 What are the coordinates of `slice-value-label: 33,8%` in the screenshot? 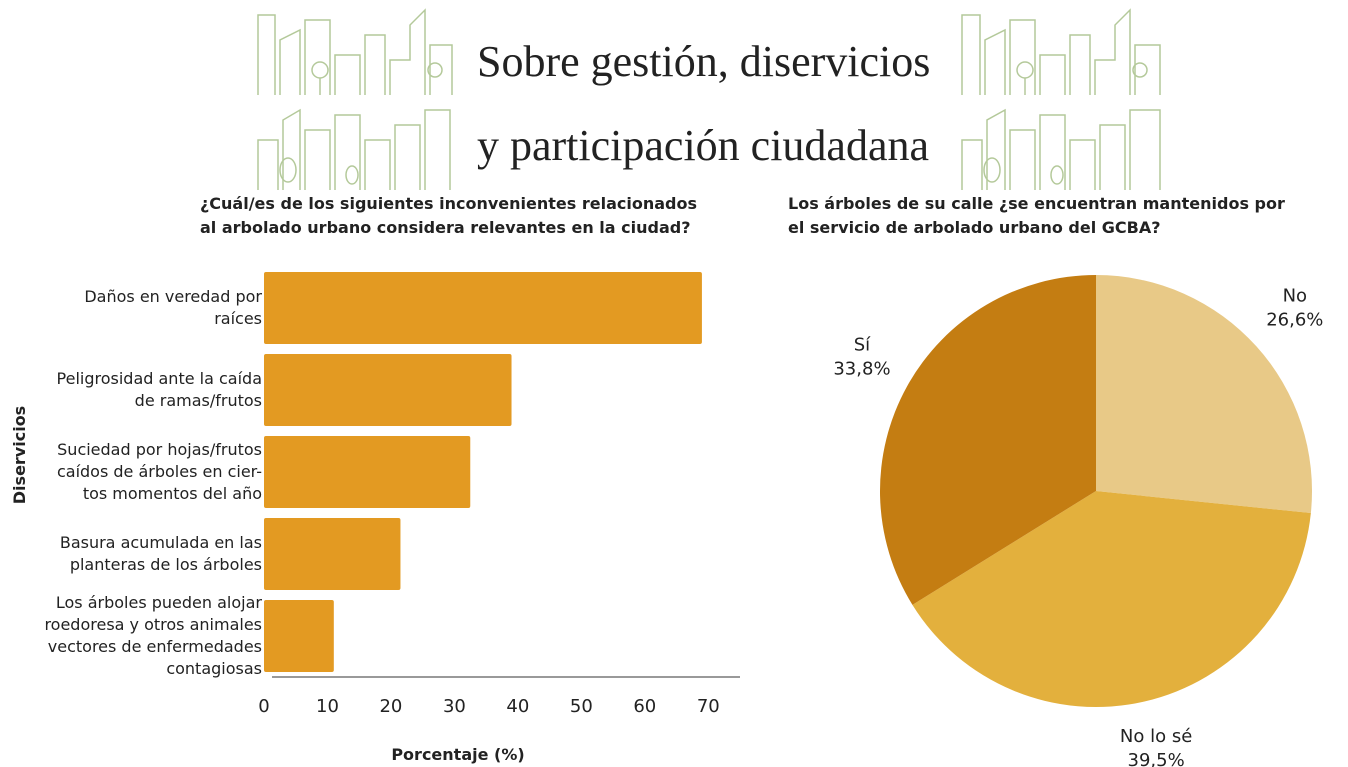 It's located at (861, 369).